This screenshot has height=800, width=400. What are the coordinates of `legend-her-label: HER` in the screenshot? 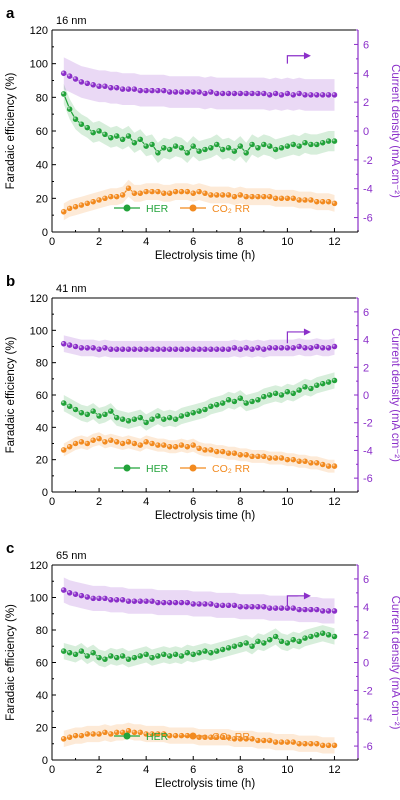 It's located at (157, 469).